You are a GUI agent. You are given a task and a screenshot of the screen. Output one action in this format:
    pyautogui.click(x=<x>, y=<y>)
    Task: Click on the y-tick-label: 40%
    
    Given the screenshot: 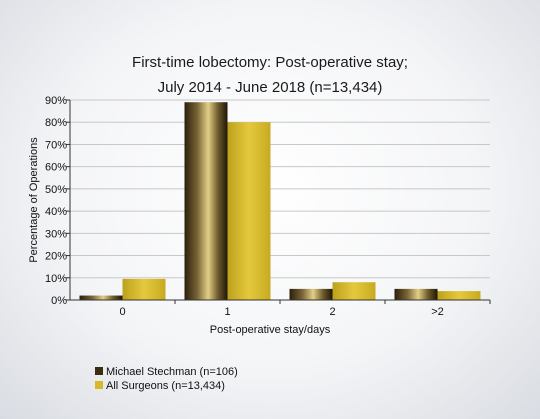 What is the action you would take?
    pyautogui.click(x=56, y=212)
    